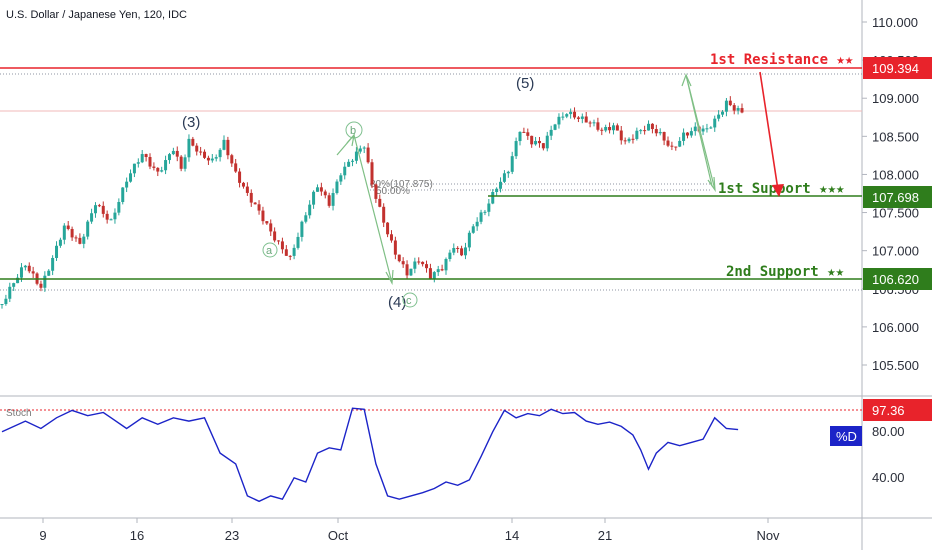  Describe the element at coordinates (895, 213) in the screenshot. I see `price-tick-label: 107.500` at that location.